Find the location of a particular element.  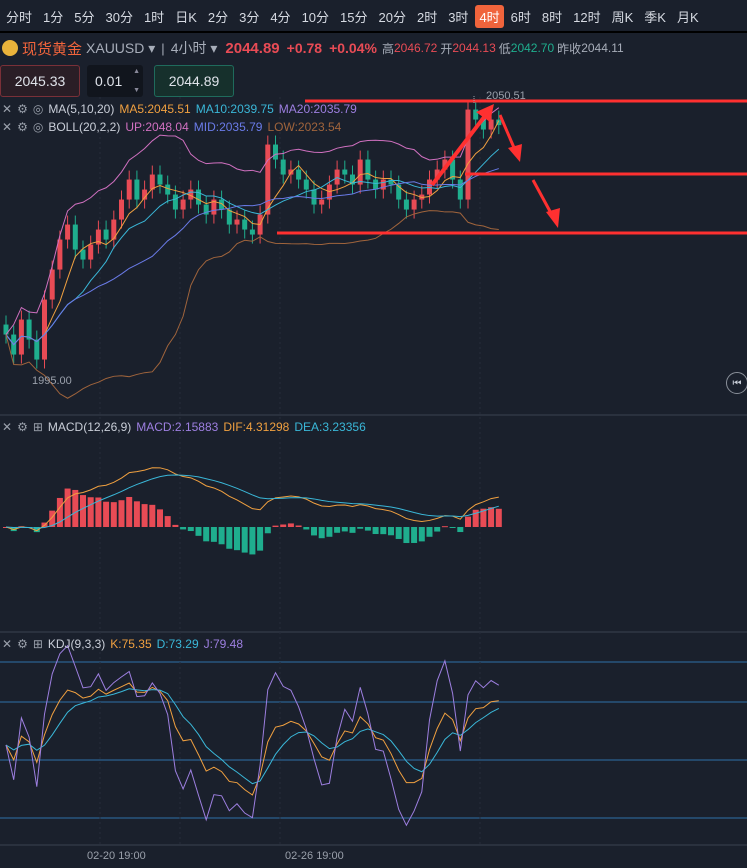

tab-1: 1分 is located at coordinates (53, 17).